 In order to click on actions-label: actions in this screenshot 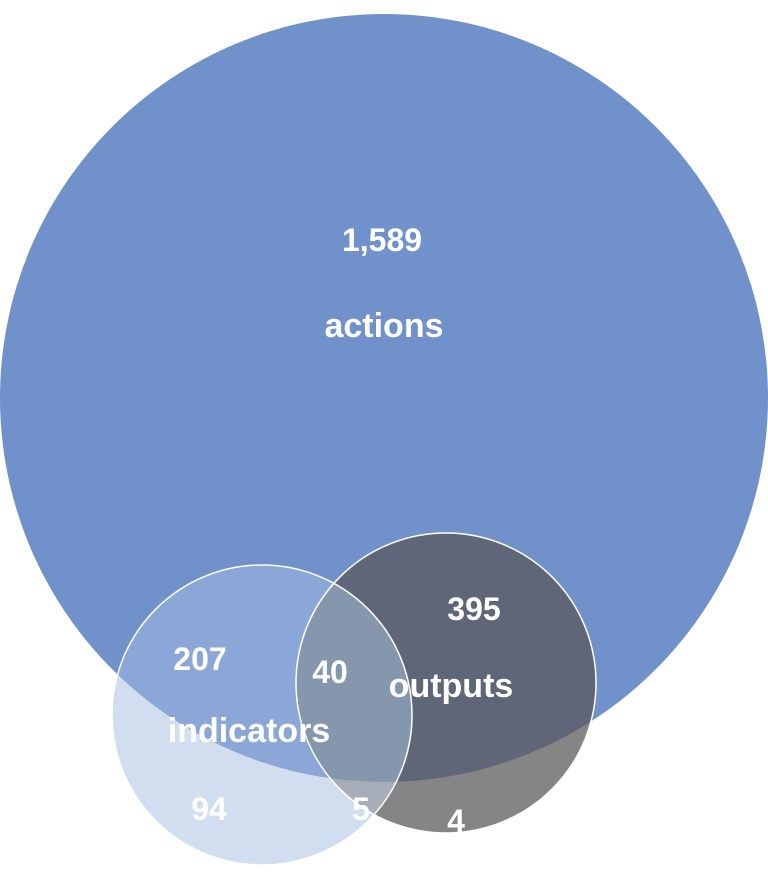, I will do `click(383, 326)`.